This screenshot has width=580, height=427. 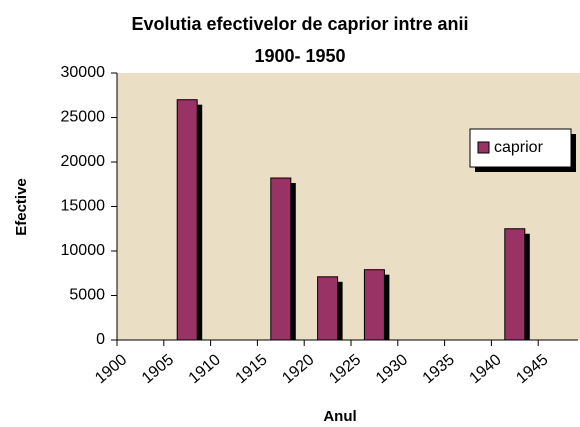 What do you see at coordinates (83, 250) in the screenshot?
I see `y-tick-label: 10000` at bounding box center [83, 250].